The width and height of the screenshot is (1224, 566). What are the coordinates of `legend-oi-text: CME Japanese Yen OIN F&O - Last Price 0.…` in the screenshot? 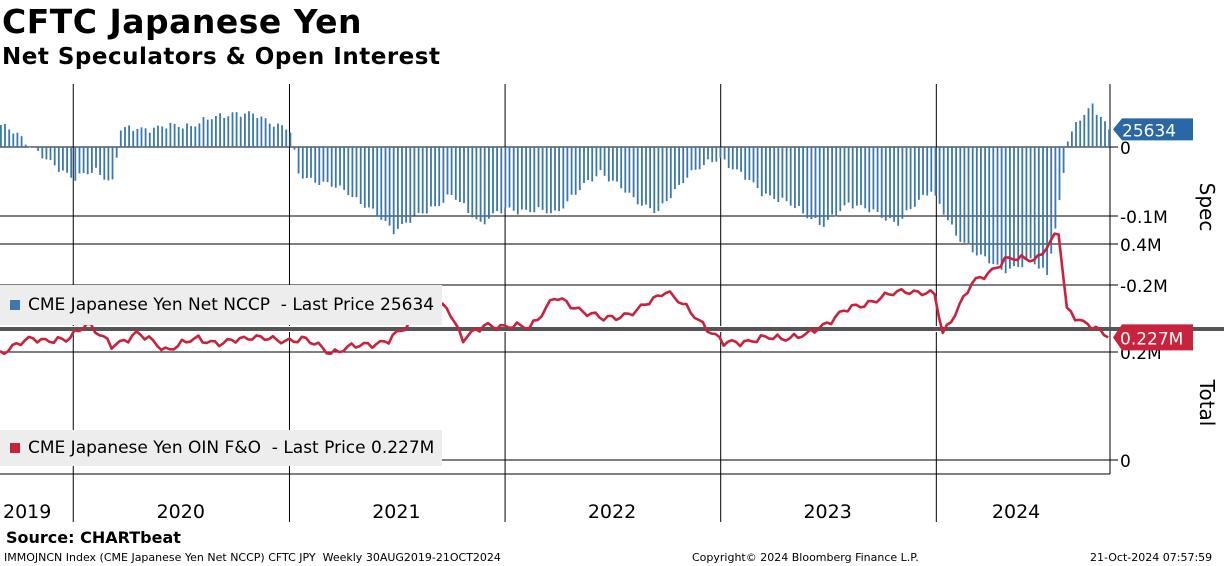 It's located at (231, 448).